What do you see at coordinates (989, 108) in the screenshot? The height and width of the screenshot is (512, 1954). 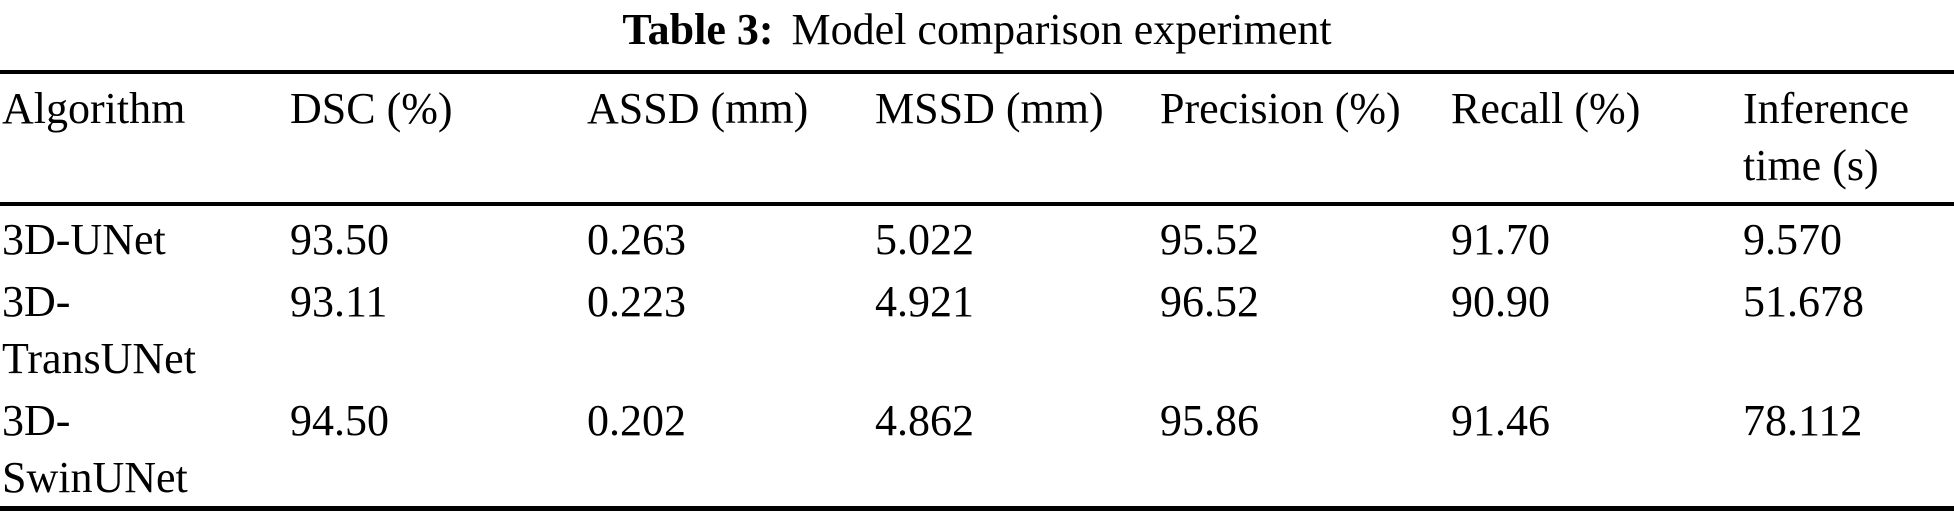 I see `col-header-mssd: MSSD (mm)` at bounding box center [989, 108].